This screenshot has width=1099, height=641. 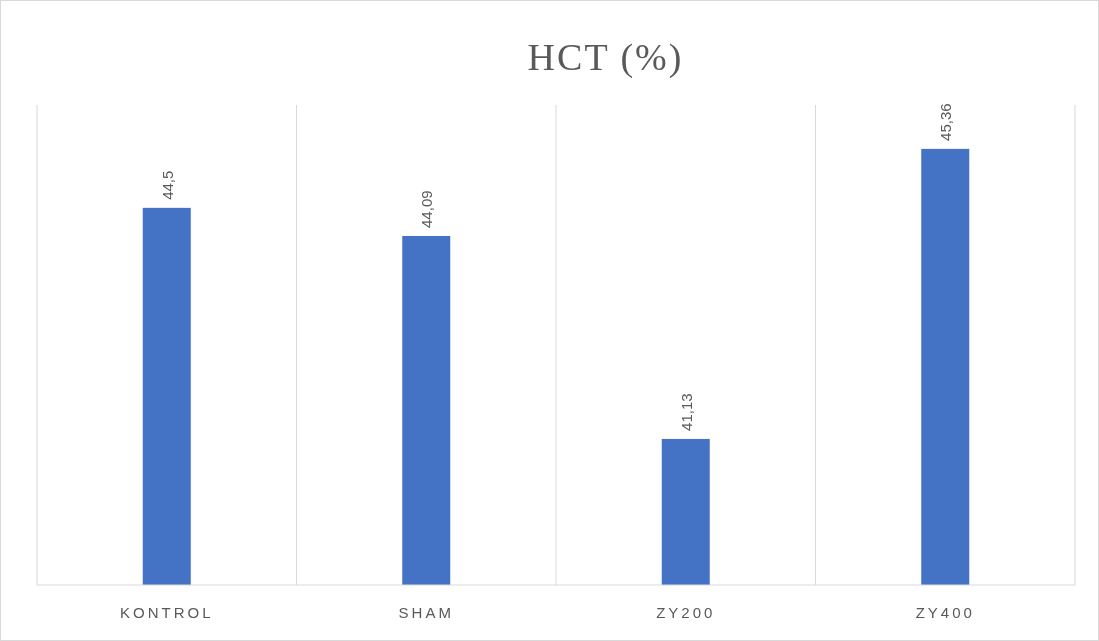 What do you see at coordinates (945, 612) in the screenshot?
I see `x-tick-label: ZY400` at bounding box center [945, 612].